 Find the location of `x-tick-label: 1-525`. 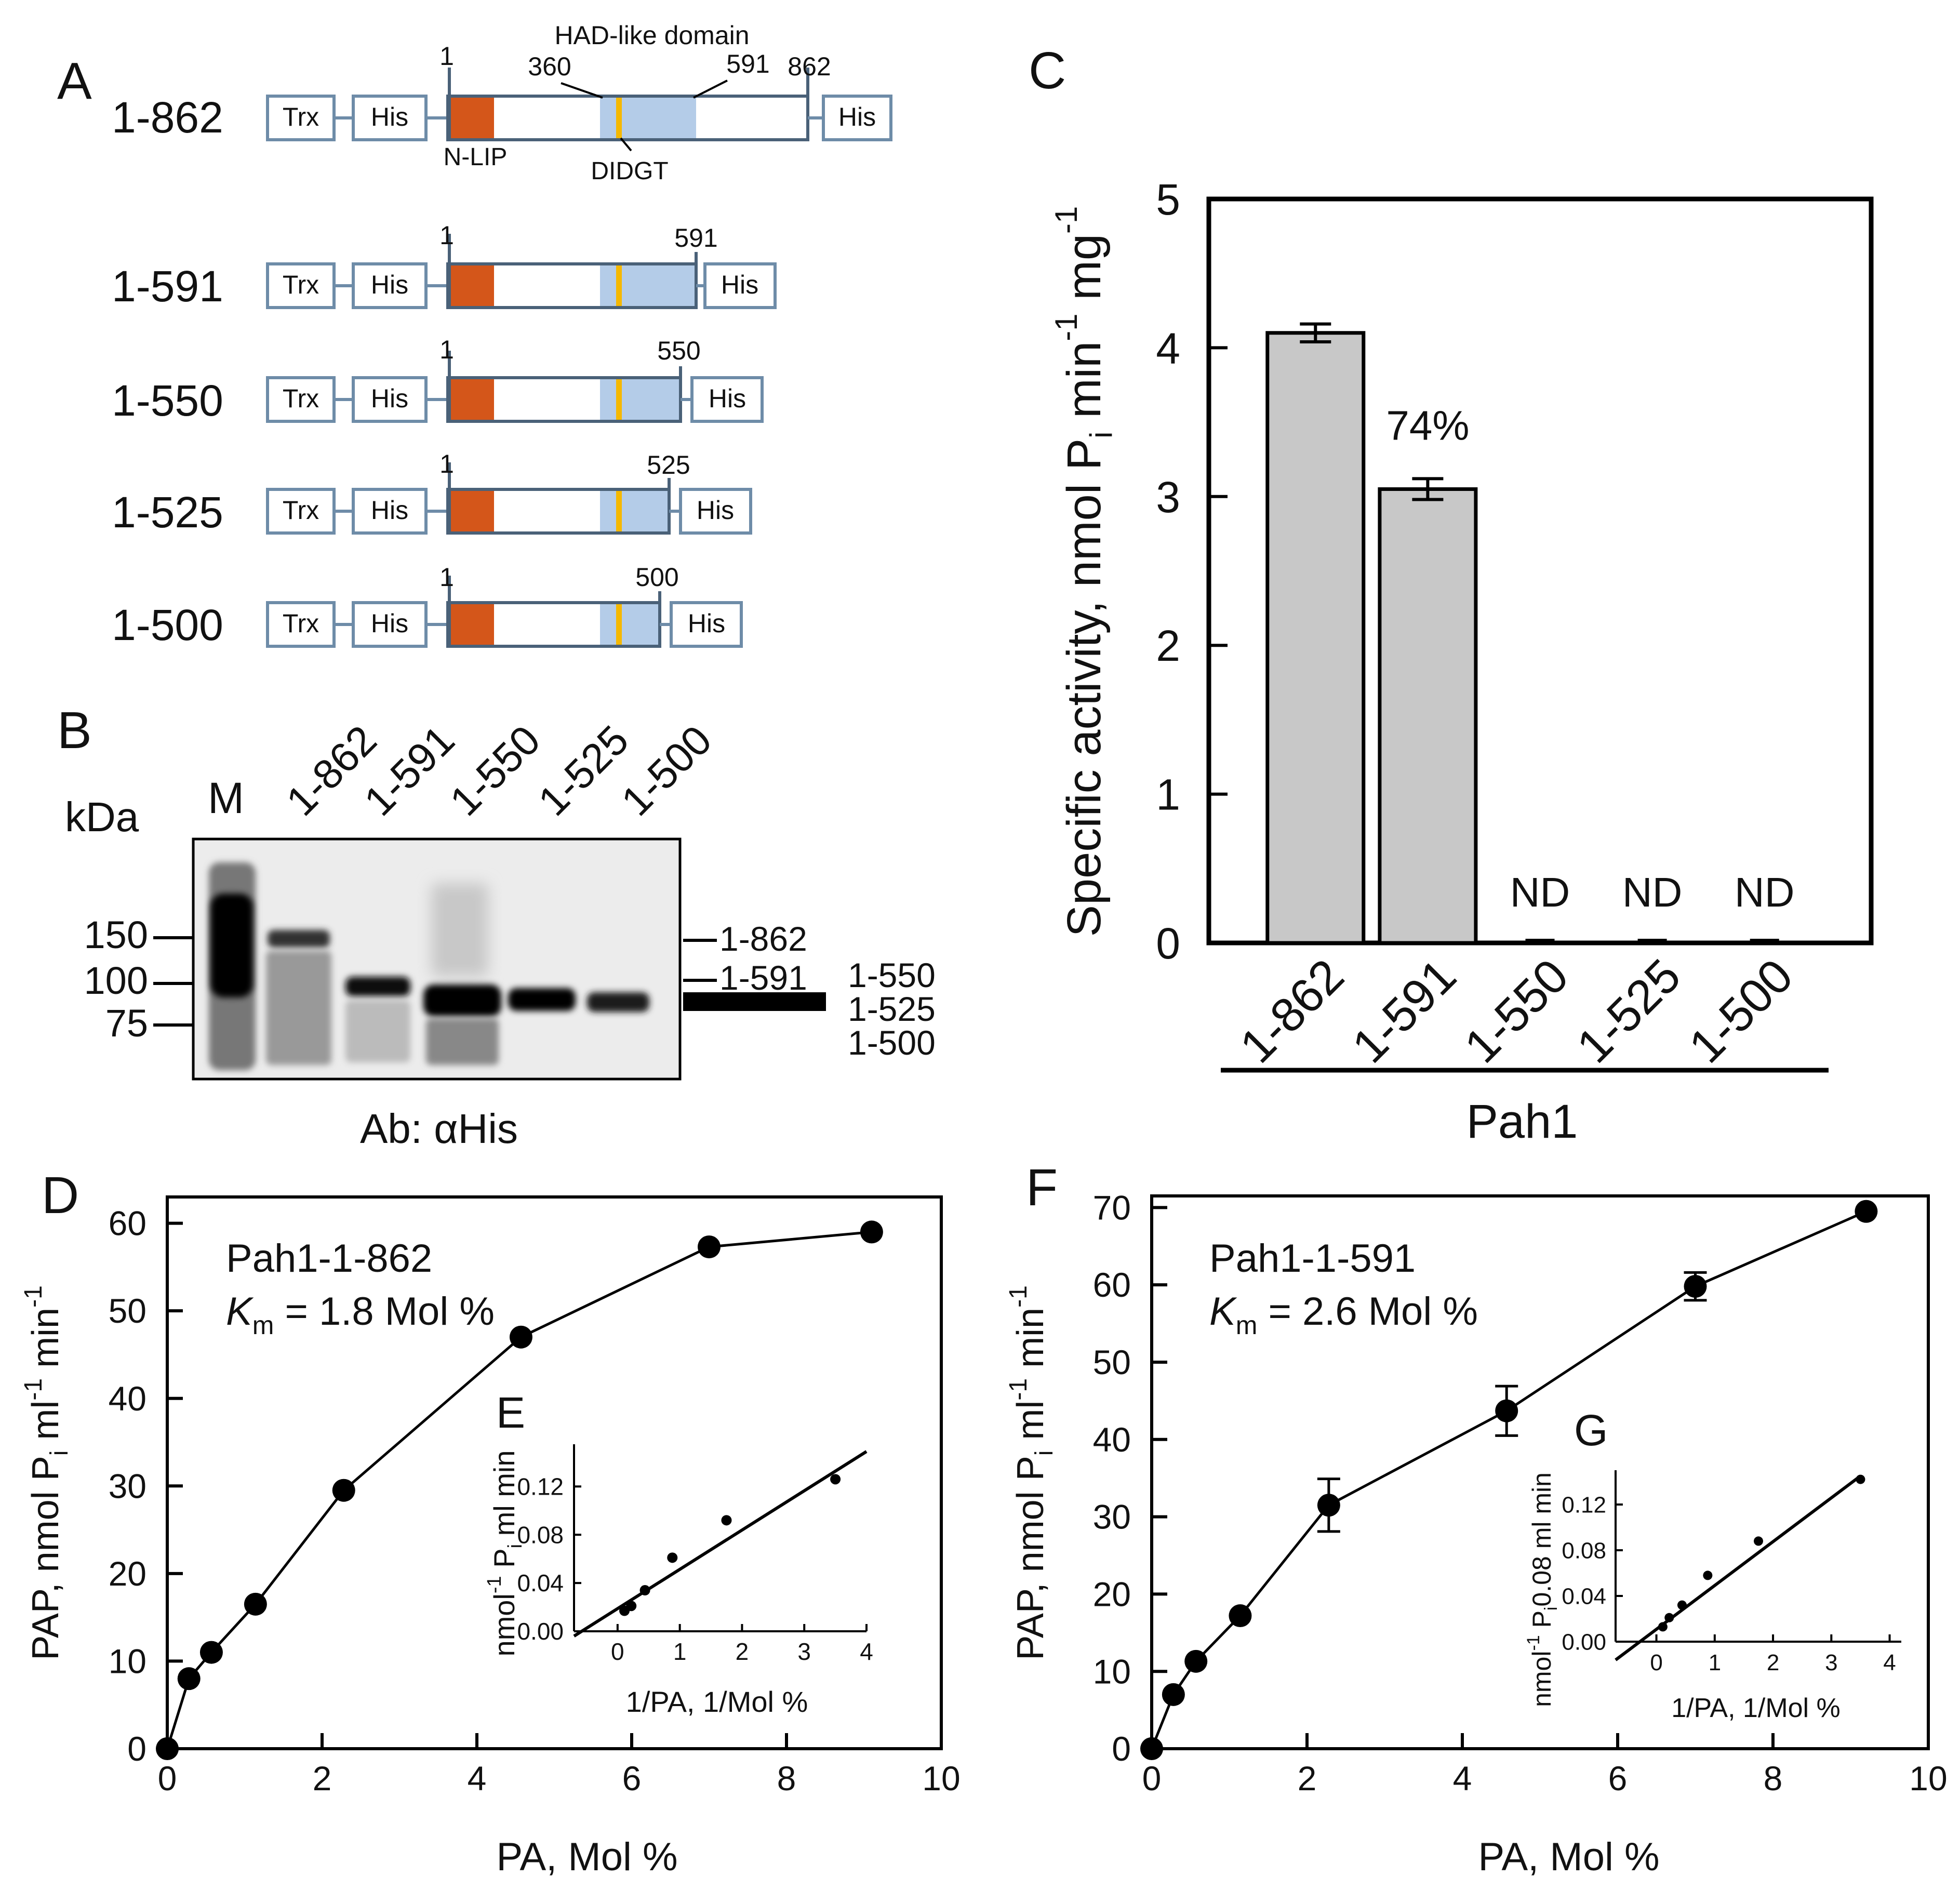

x-tick-label: 1-525 is located at coordinates (1629, 1011).